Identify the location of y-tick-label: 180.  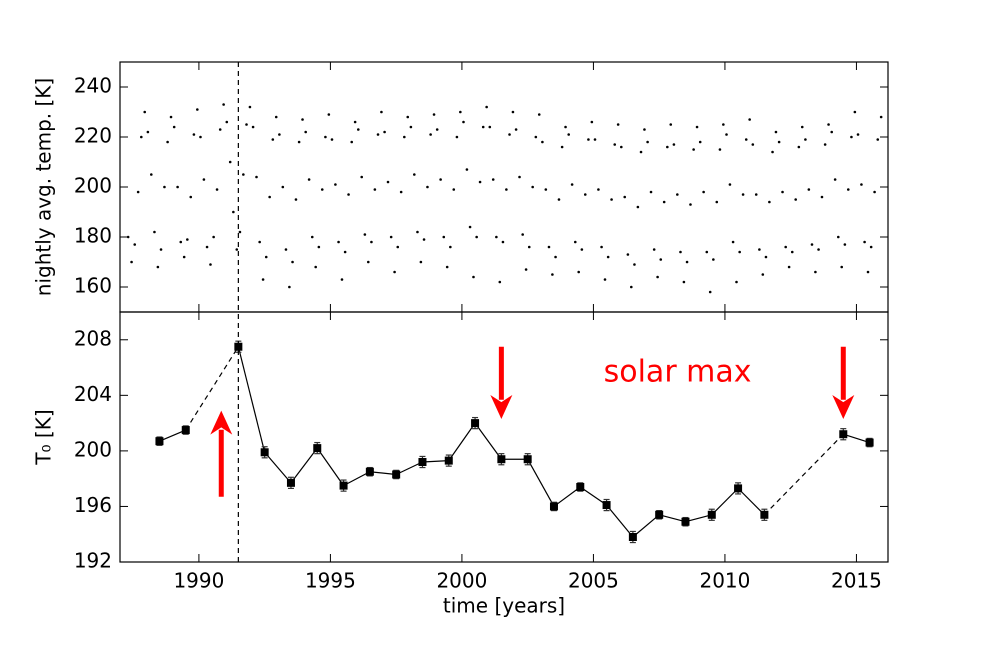
(93, 236).